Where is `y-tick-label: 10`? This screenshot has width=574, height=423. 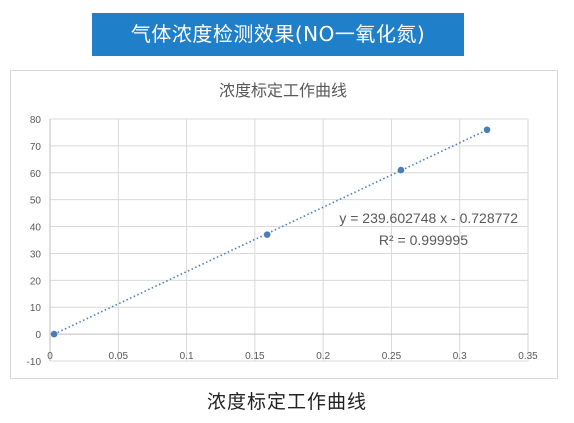 y-tick-label: 10 is located at coordinates (36, 308).